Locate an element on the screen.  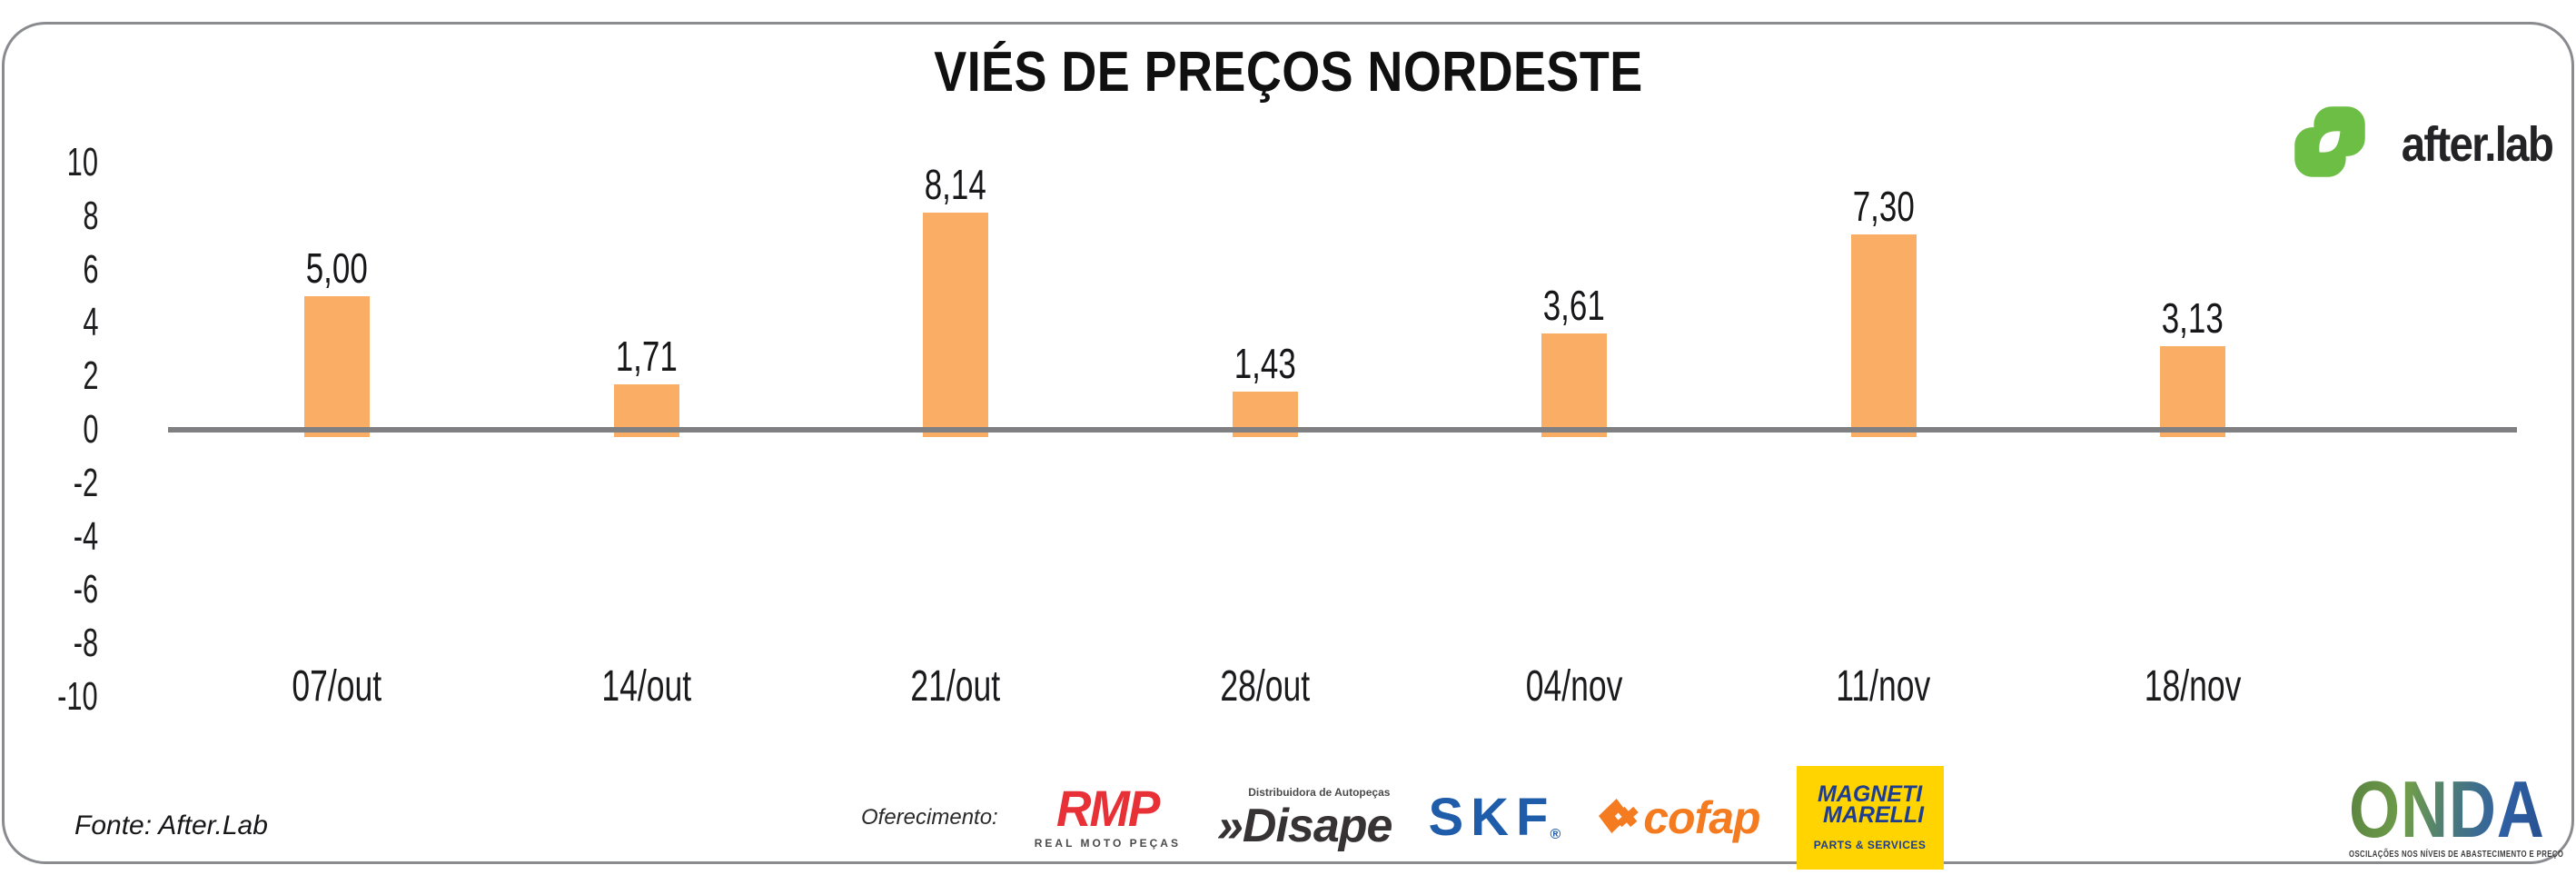
disape-name: Disape is located at coordinates (1317, 826).